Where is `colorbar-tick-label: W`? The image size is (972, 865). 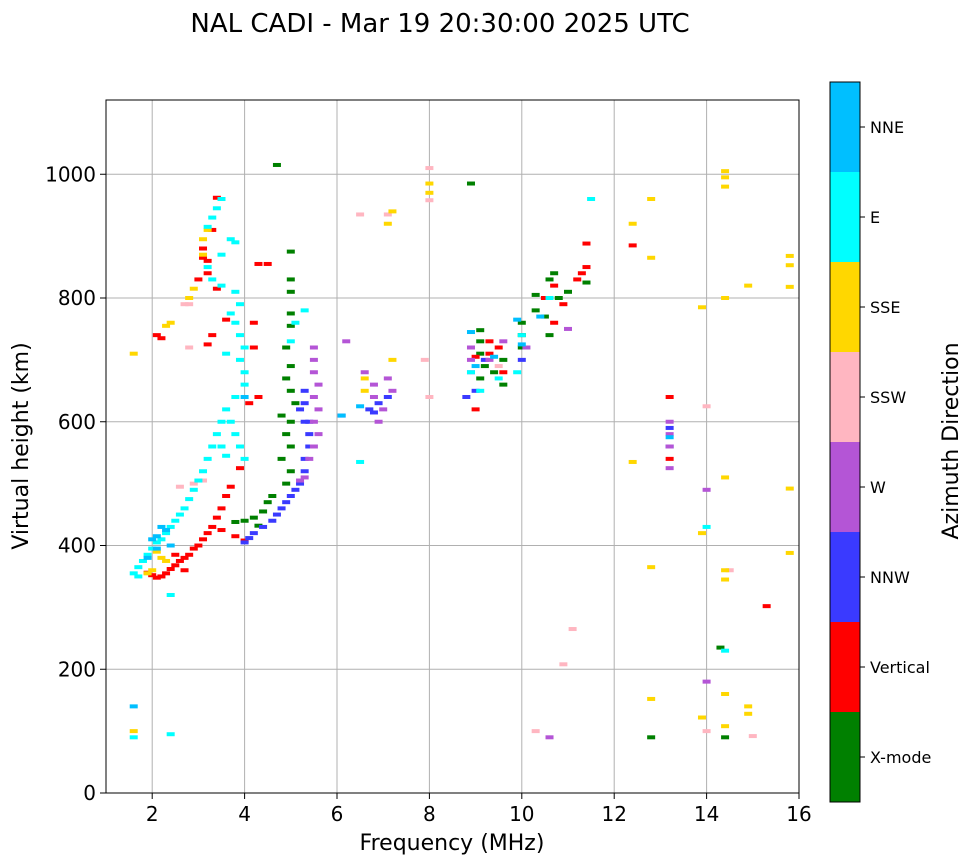 colorbar-tick-label: W is located at coordinates (878, 487).